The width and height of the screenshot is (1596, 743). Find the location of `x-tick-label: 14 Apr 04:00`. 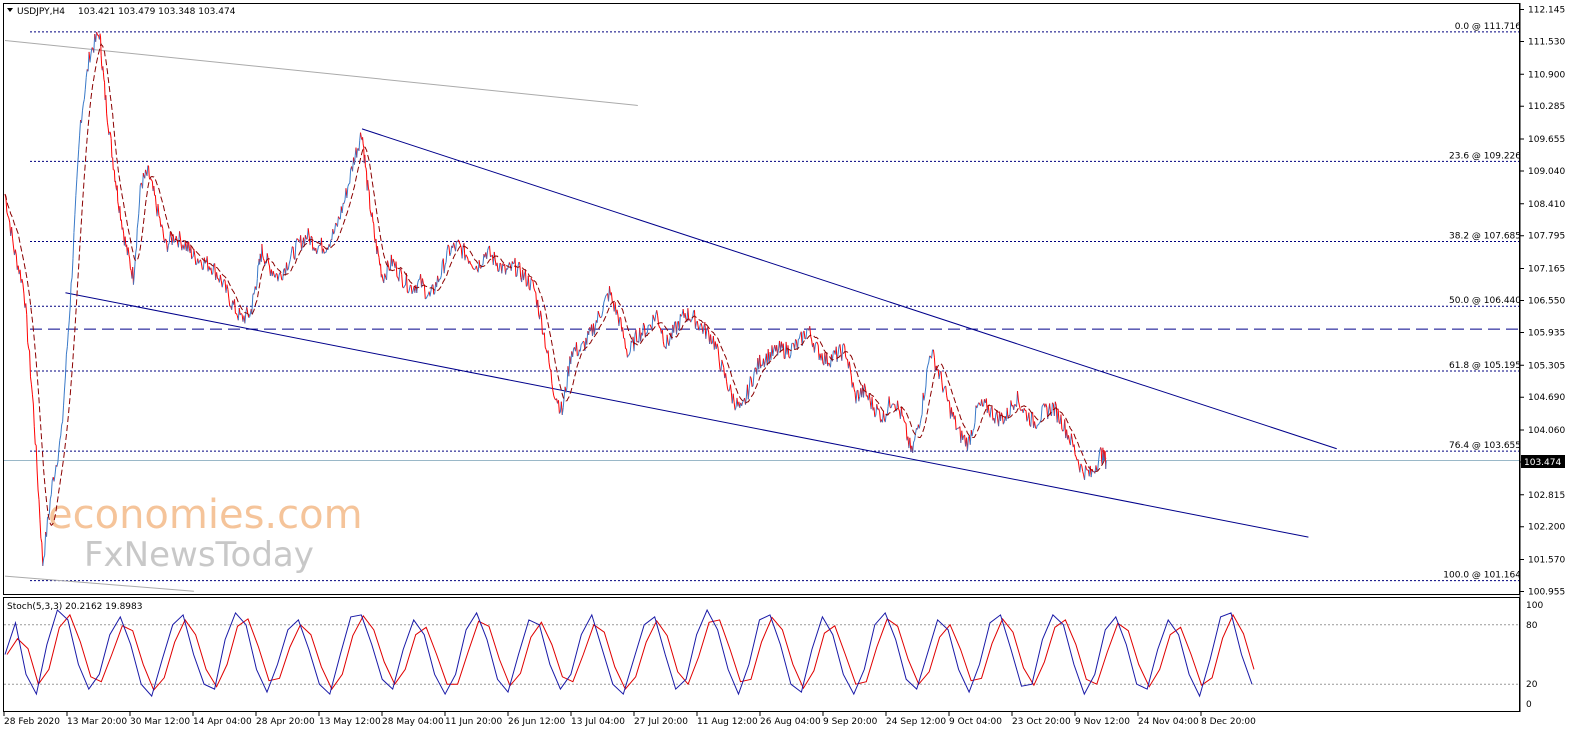

x-tick-label: 14 Apr 04:00 is located at coordinates (222, 722).